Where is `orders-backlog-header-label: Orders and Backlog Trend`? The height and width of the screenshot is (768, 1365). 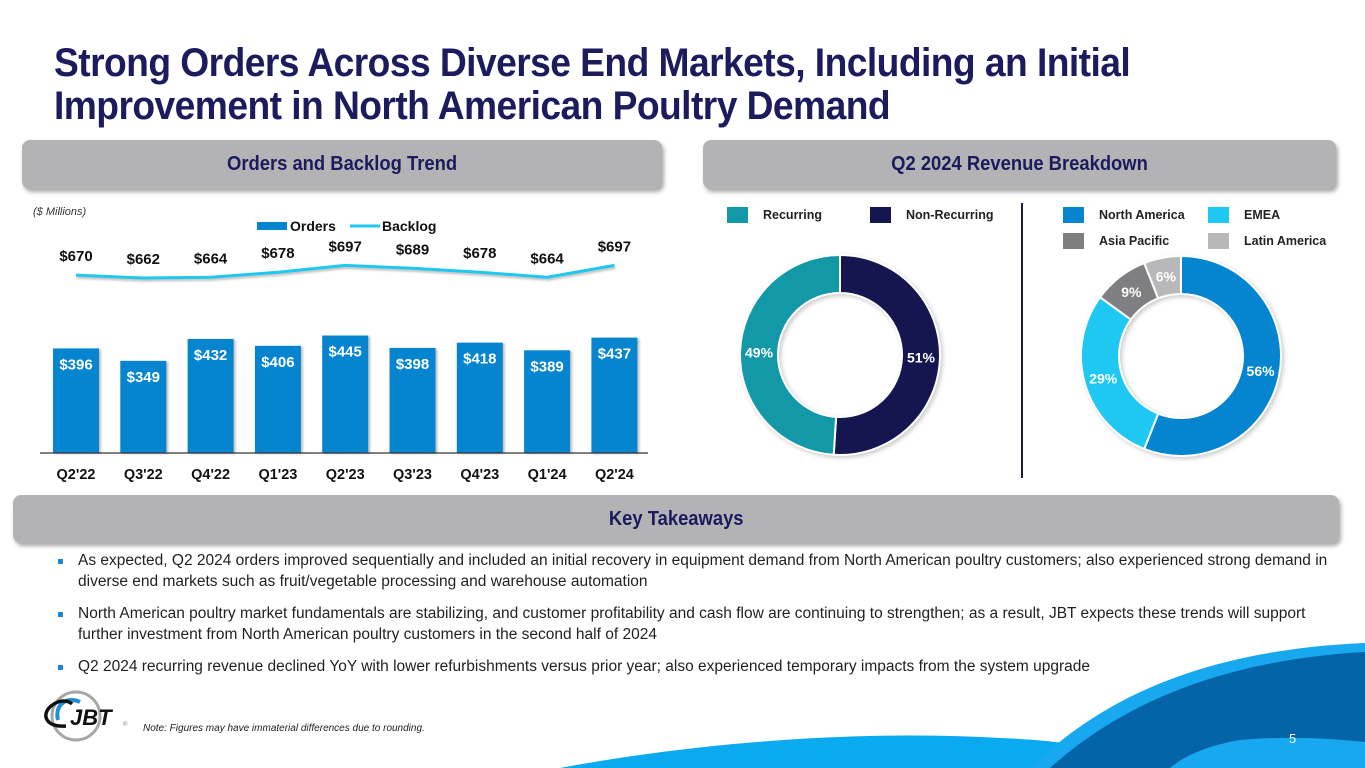 orders-backlog-header-label: Orders and Backlog Trend is located at coordinates (342, 164).